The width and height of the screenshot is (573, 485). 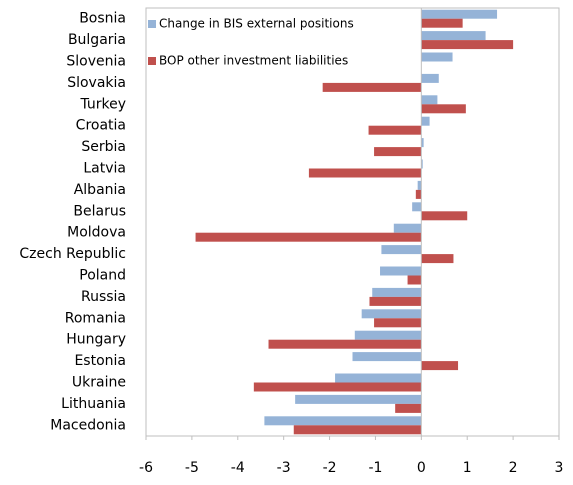 What do you see at coordinates (102, 104) in the screenshot?
I see `y-tick-label: Turkey` at bounding box center [102, 104].